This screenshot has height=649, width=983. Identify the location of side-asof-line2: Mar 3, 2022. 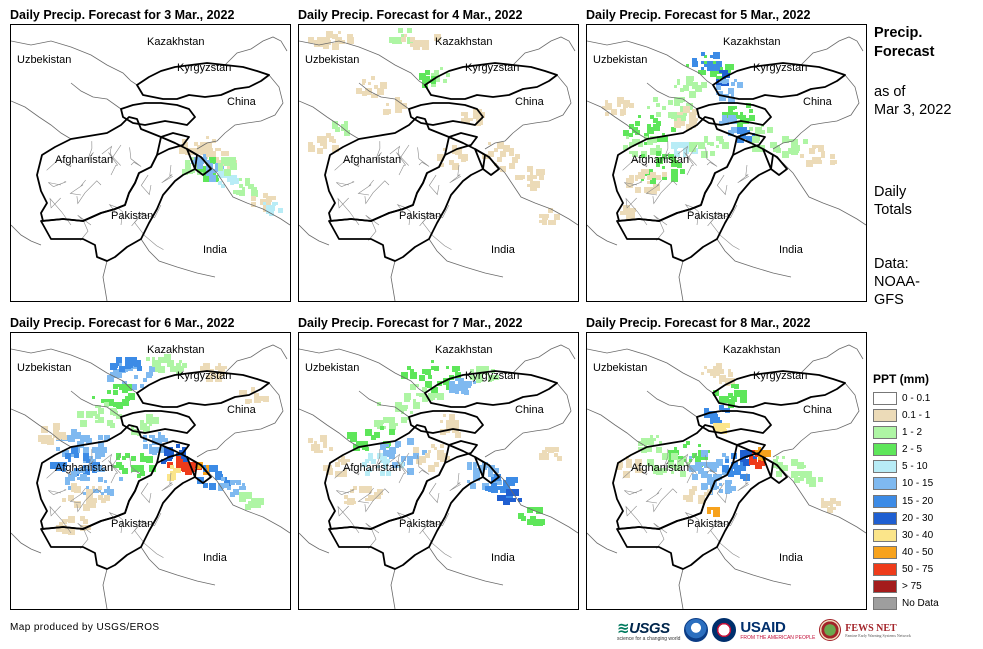
(913, 110).